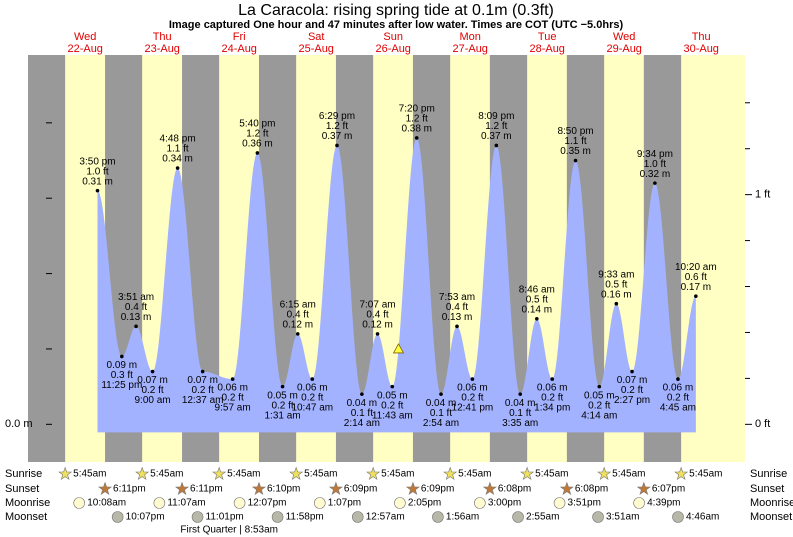 The height and width of the screenshot is (537, 793). Describe the element at coordinates (762, 195) in the screenshot. I see `y2-tick-label: 1 ft` at that location.